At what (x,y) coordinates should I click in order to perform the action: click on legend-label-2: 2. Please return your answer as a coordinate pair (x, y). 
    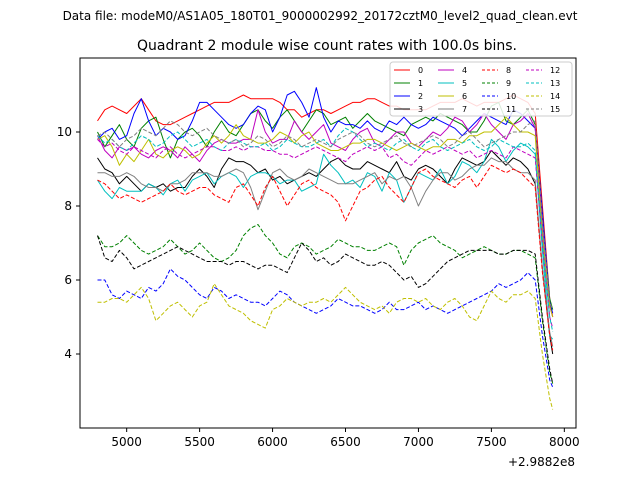
    Looking at the image, I should click on (420, 96).